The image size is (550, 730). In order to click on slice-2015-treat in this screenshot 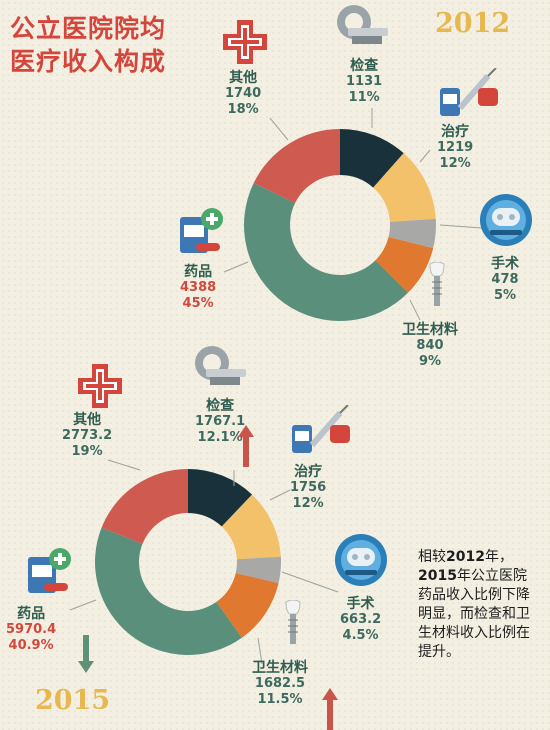, I will do `click(251, 527)`.